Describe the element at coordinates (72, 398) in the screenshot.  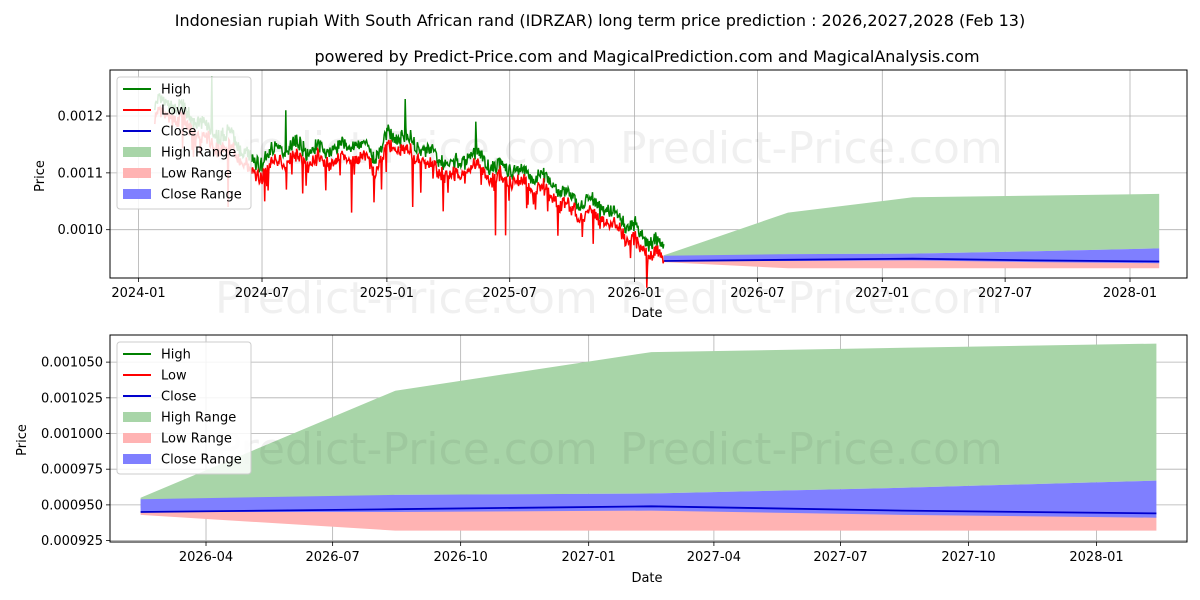
I see `bottom-ytick-label: 0.001025` at that location.